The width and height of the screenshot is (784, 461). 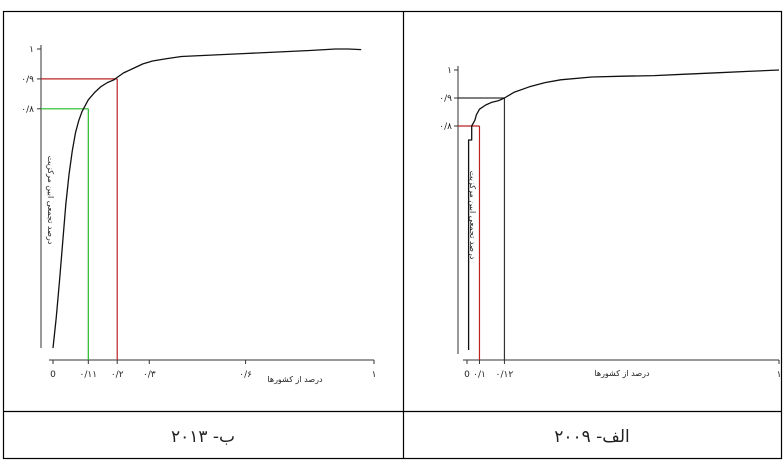 I want to click on x-tick-label: ۰/۳, so click(x=149, y=375).